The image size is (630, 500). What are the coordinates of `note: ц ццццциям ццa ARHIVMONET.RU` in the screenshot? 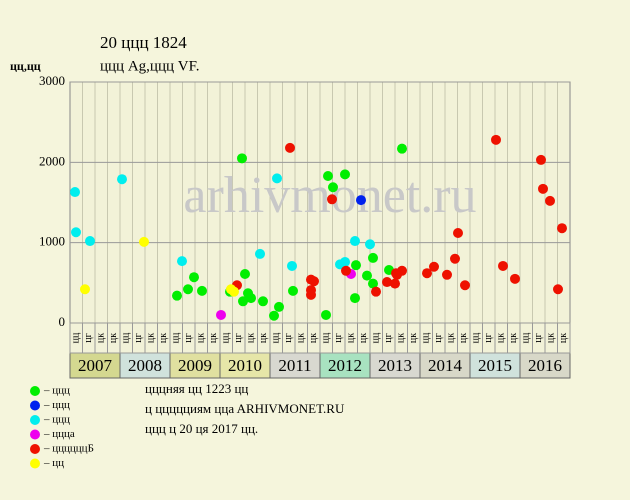 It's located at (245, 408).